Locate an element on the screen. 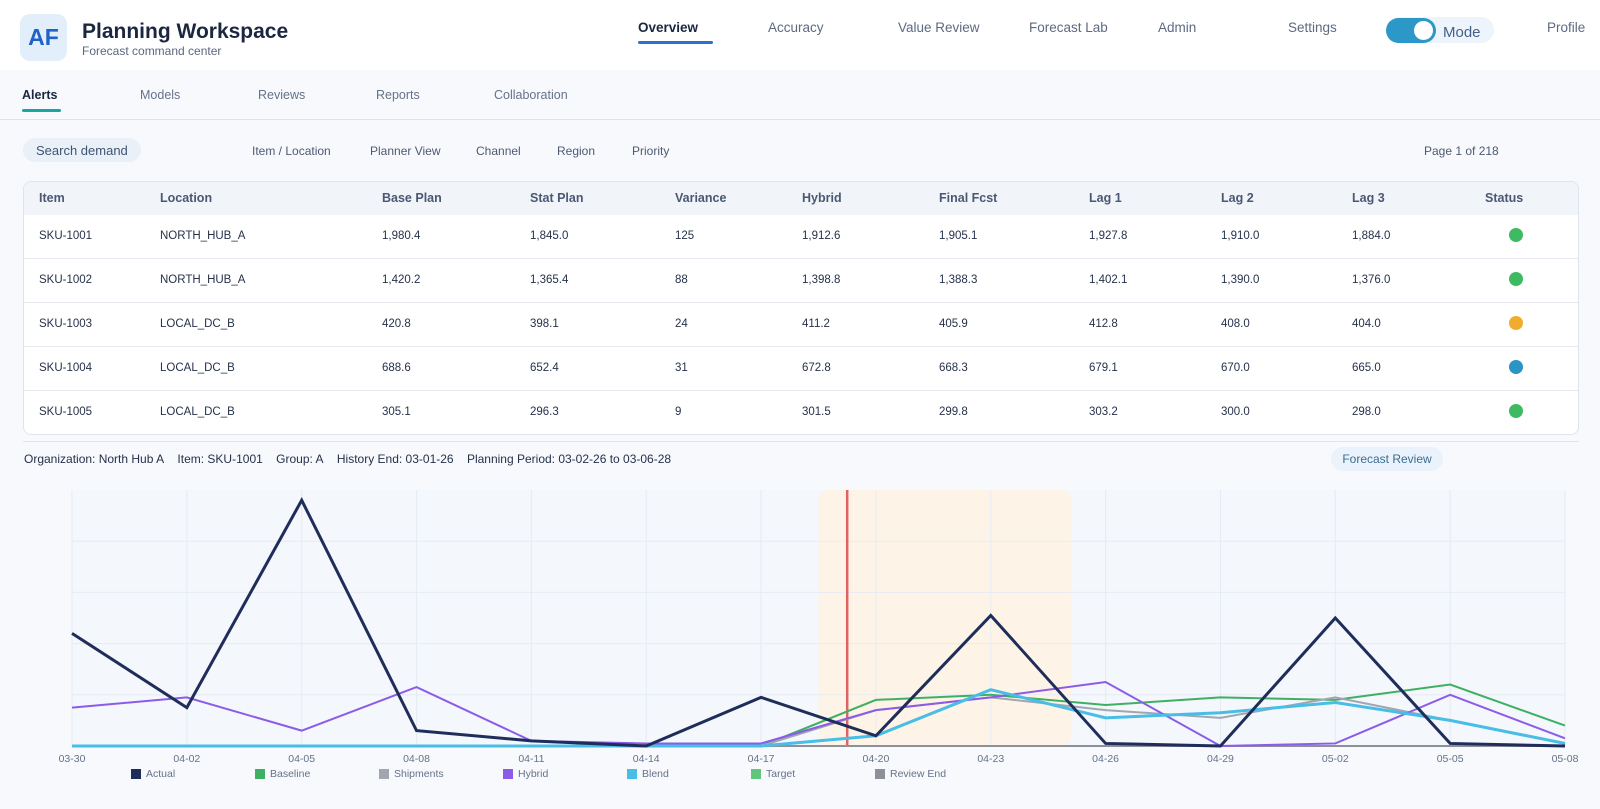 This screenshot has height=809, width=1600. table-cell: NORTH_HUB_A is located at coordinates (203, 280).